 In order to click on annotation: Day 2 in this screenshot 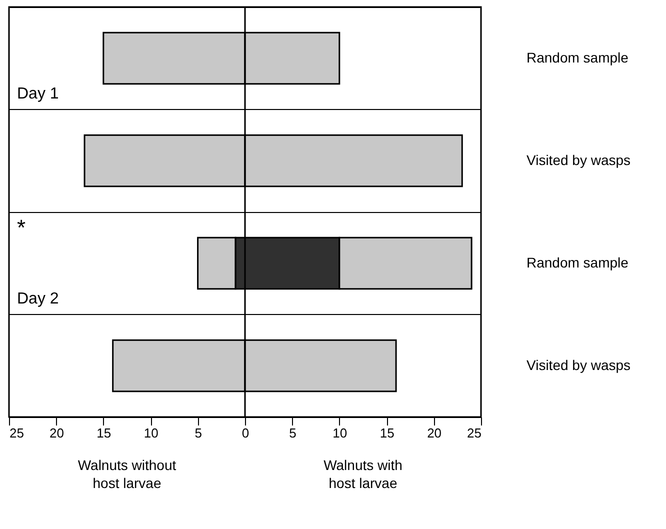, I will do `click(38, 299)`.